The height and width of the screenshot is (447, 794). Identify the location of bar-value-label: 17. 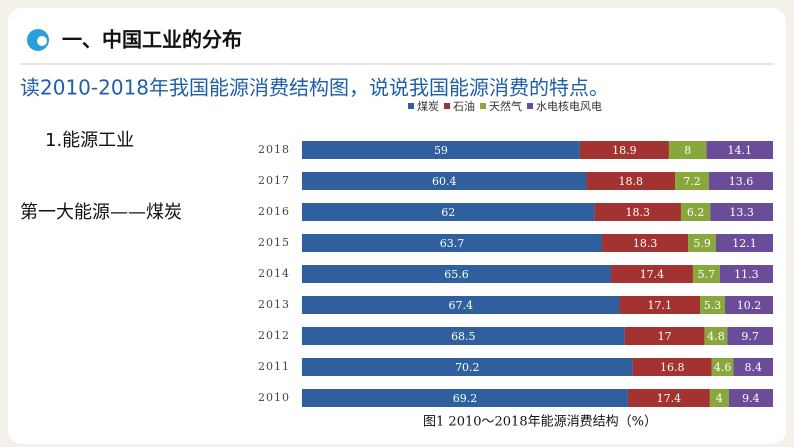
(665, 336).